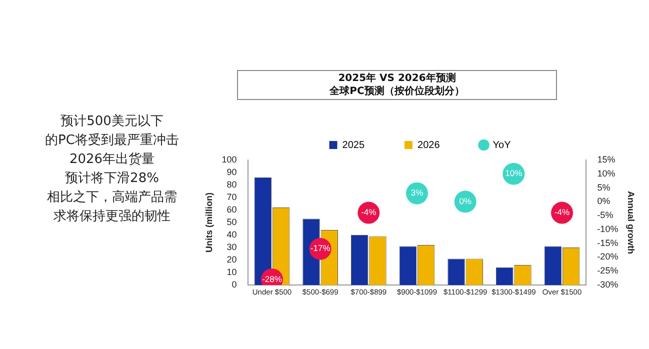  I want to click on legend-label: YoY, so click(502, 145).